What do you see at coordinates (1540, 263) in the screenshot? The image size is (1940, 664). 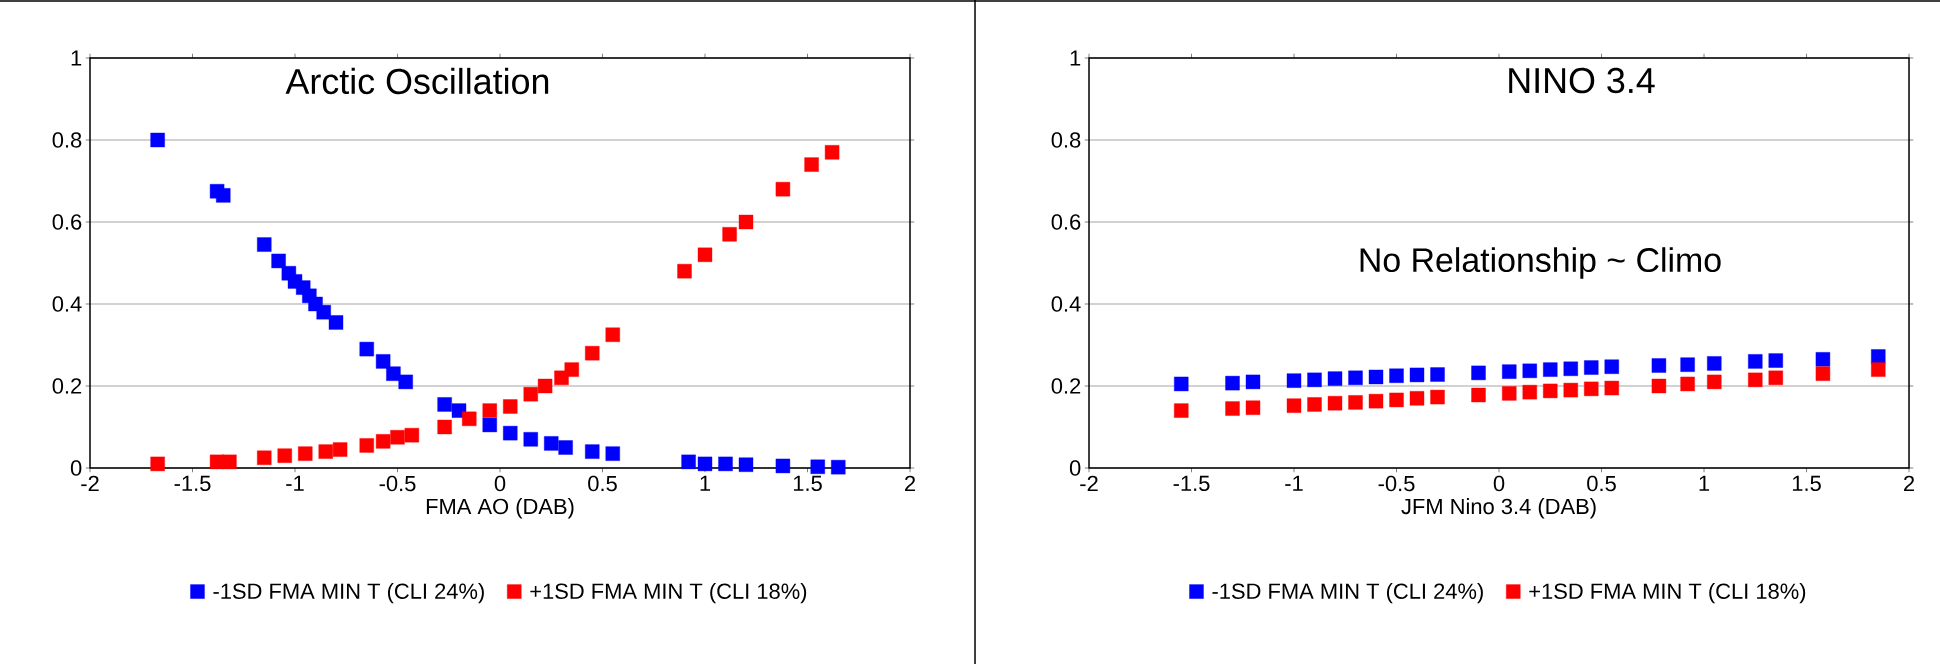 I see `annotation: No Relationship ~ Climo` at bounding box center [1540, 263].